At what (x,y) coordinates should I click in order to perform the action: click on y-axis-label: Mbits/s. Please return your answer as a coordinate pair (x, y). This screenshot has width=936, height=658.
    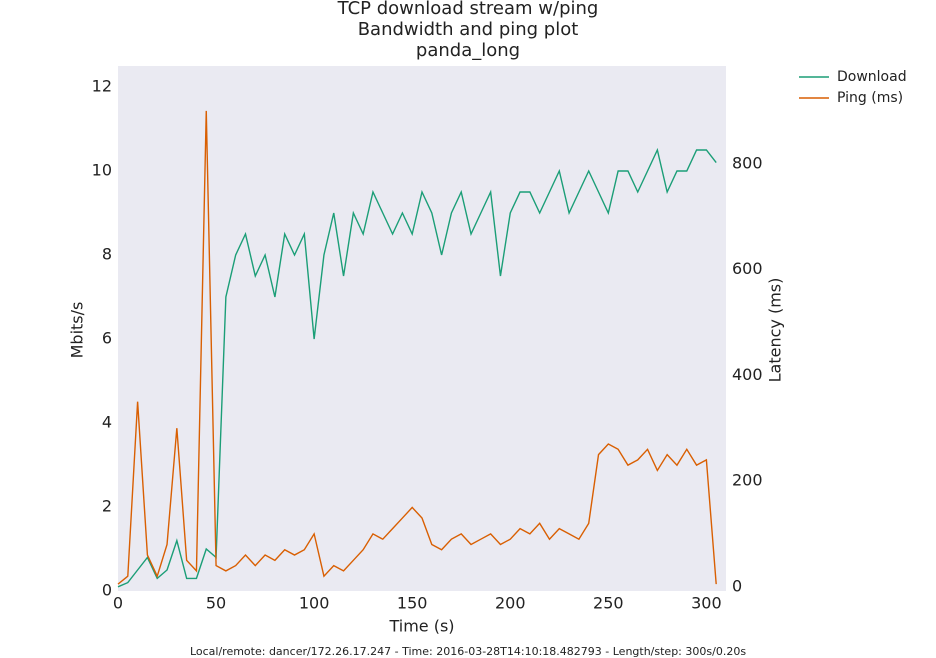
    Looking at the image, I should click on (77, 330).